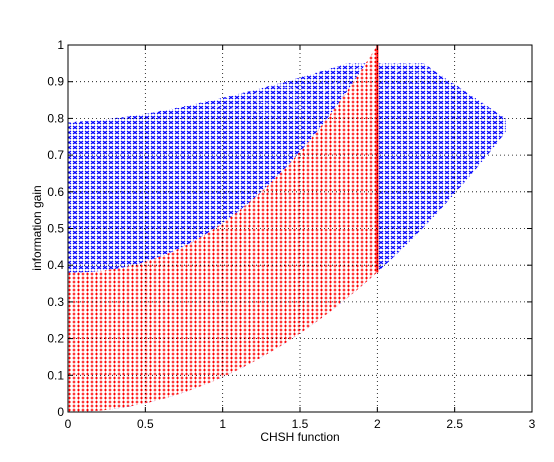  Describe the element at coordinates (55, 229) in the screenshot. I see `y-tick-label: 0.5` at that location.